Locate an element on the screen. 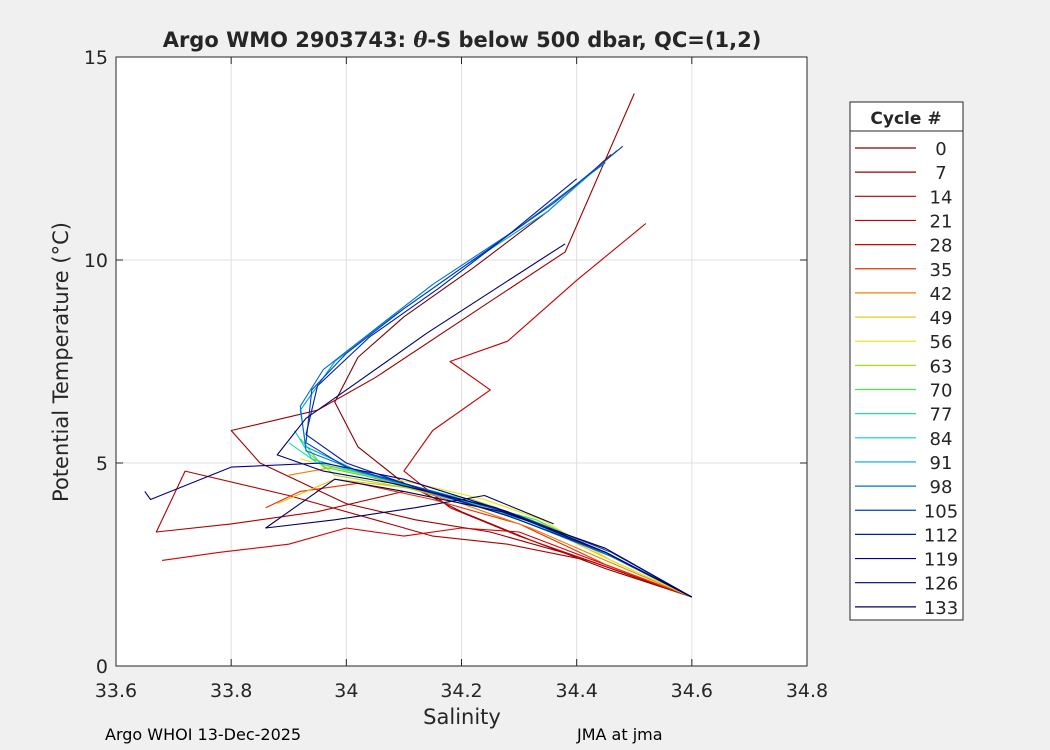 The width and height of the screenshot is (1050, 750). legend-label-63: 63 is located at coordinates (941, 366).